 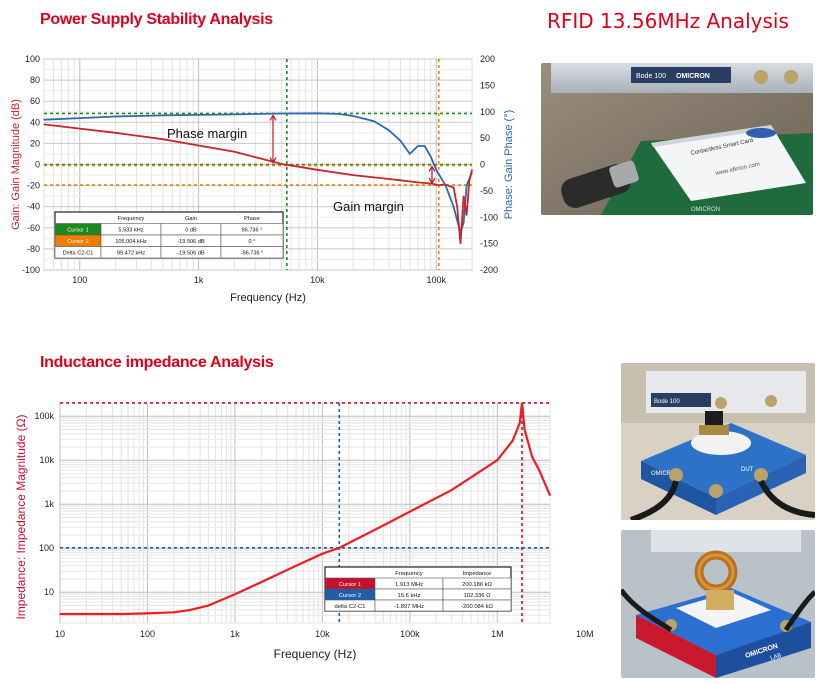 What do you see at coordinates (718, 441) in the screenshot?
I see `inductor-setup-photo-1: Bode 100 OMICRON DUT` at bounding box center [718, 441].